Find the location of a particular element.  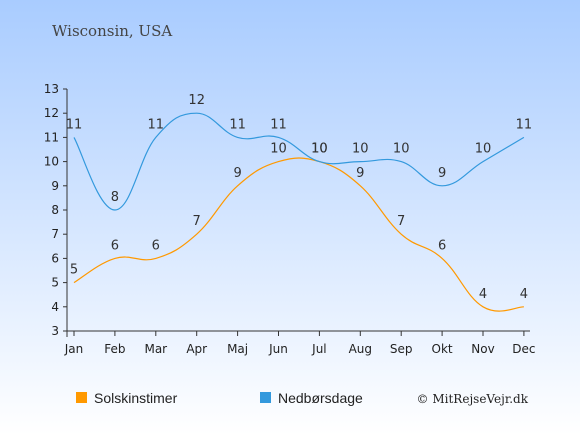

y-tick-label: 11 is located at coordinates (51, 137).